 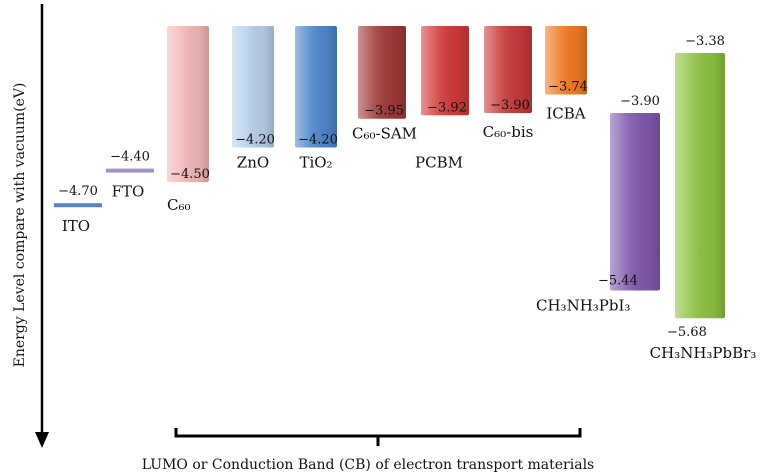 What do you see at coordinates (382, 72) in the screenshot?
I see `bar-c60-sam-shine` at bounding box center [382, 72].